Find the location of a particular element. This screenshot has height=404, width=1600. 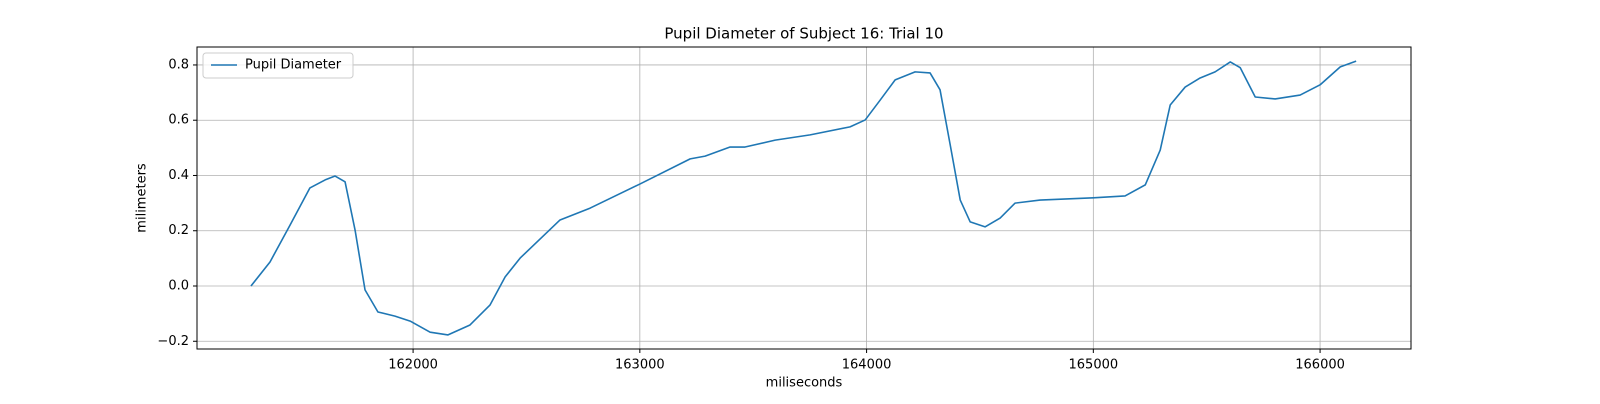

y-tick-label: 0.0 is located at coordinates (178, 286).